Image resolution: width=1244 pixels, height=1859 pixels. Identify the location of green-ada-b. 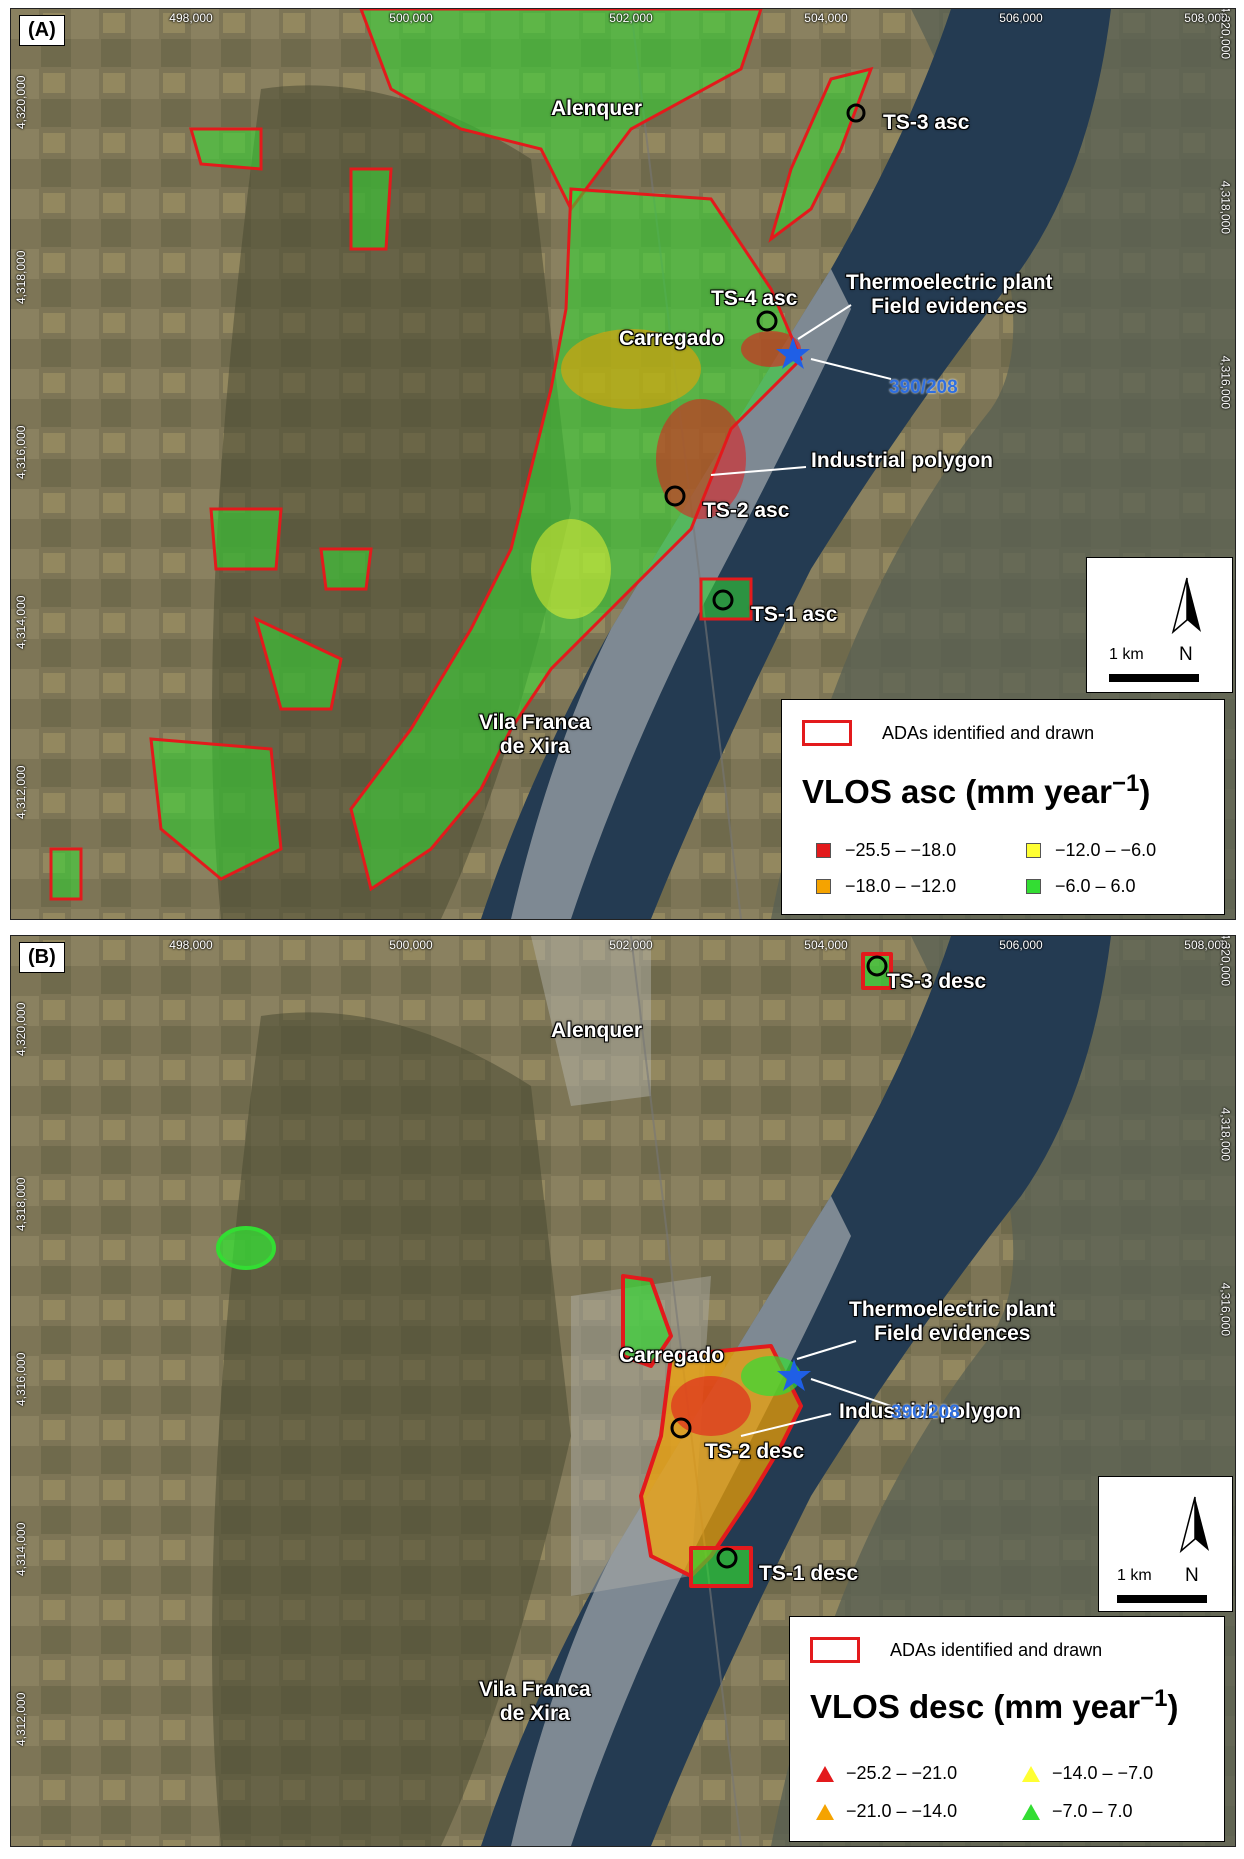
(246, 1248).